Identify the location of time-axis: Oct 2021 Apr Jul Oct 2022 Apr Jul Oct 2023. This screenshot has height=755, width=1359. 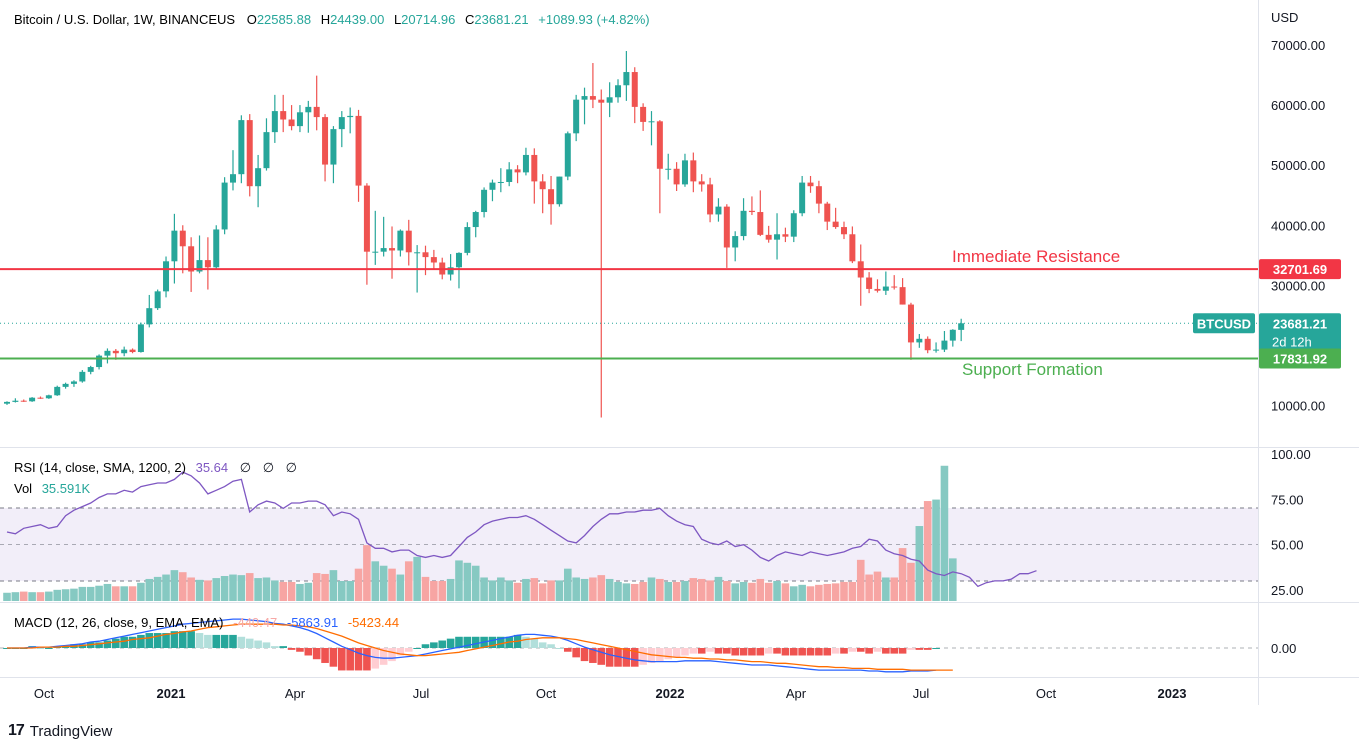
(610, 693).